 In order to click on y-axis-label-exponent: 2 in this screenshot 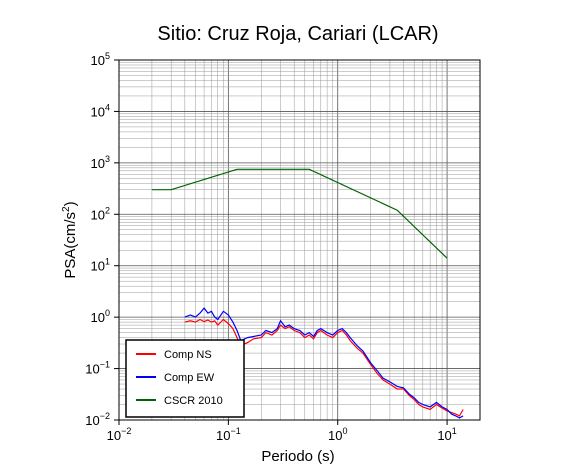, I will do `click(66, 209)`.